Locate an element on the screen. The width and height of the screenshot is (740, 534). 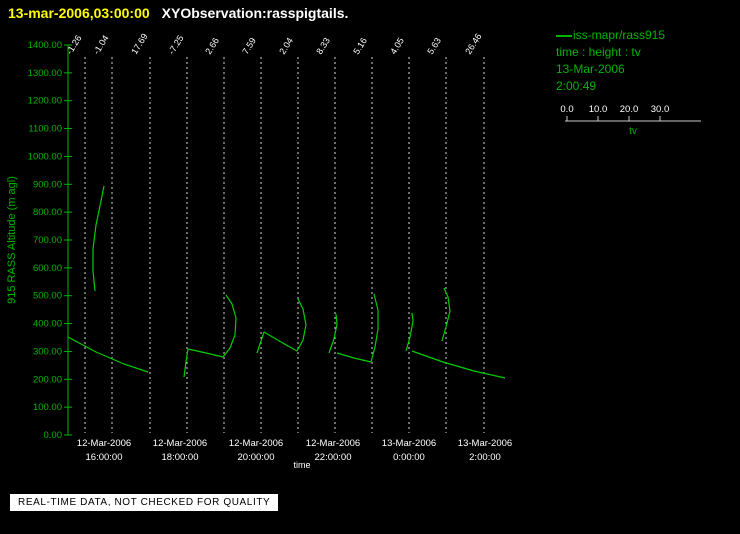
y-tick-label: 900.00 is located at coordinates (47, 184).